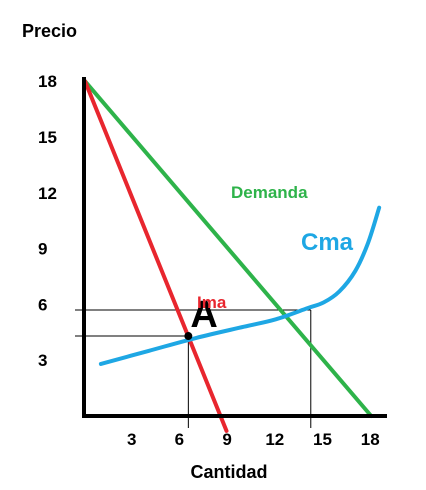 Image resolution: width=426 pixels, height=490 pixels. I want to click on y-tick-label: 9, so click(42, 249).